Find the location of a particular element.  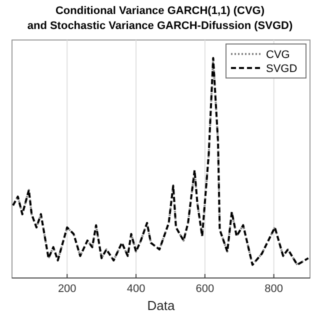

chart-title: Conditional Variance GARCH(1,1) (CVG) is located at coordinates (160, 11).